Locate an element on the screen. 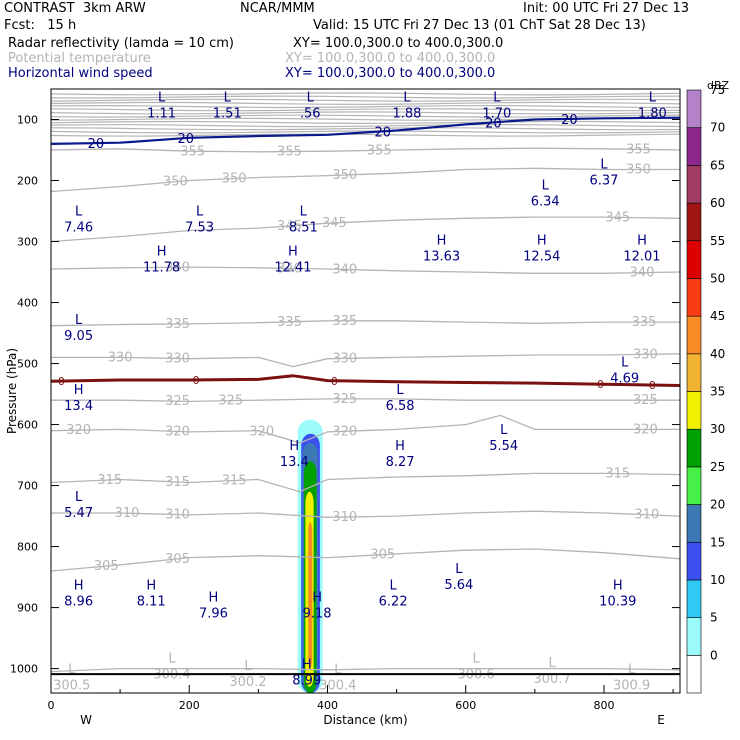  theta-label: 335 is located at coordinates (344, 321).